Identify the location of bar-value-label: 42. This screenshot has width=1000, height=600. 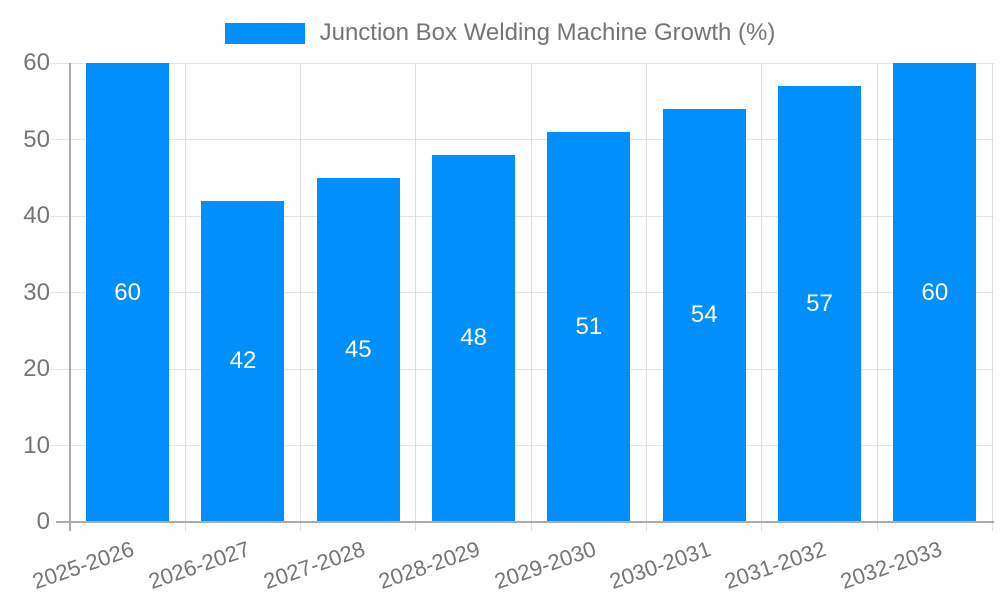
(243, 361).